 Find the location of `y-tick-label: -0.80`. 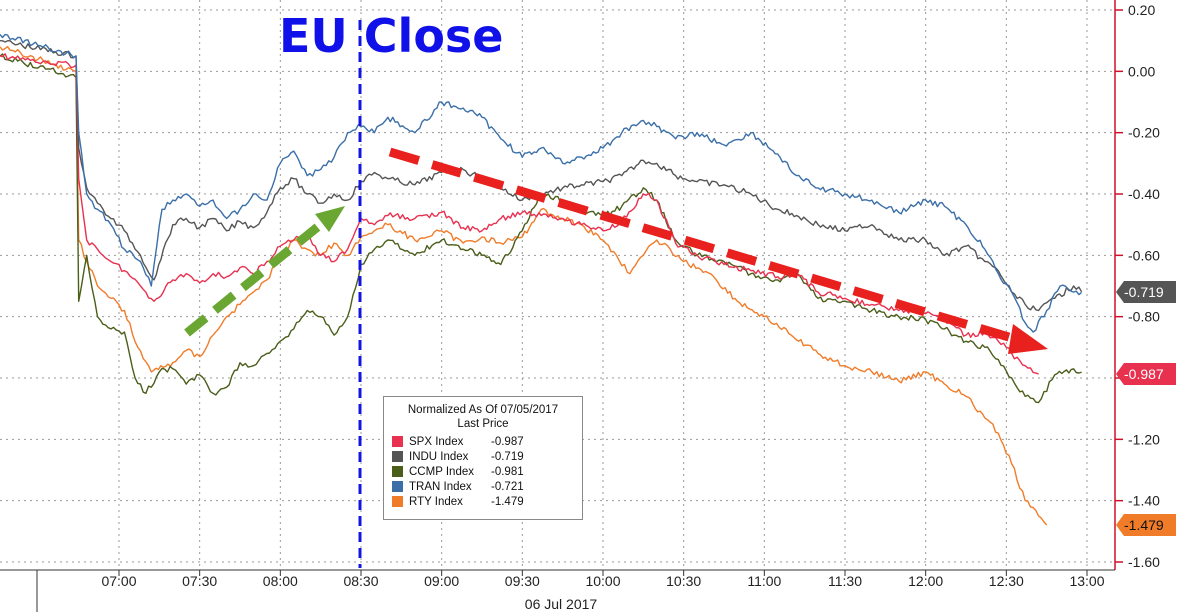

y-tick-label: -0.80 is located at coordinates (1144, 317).